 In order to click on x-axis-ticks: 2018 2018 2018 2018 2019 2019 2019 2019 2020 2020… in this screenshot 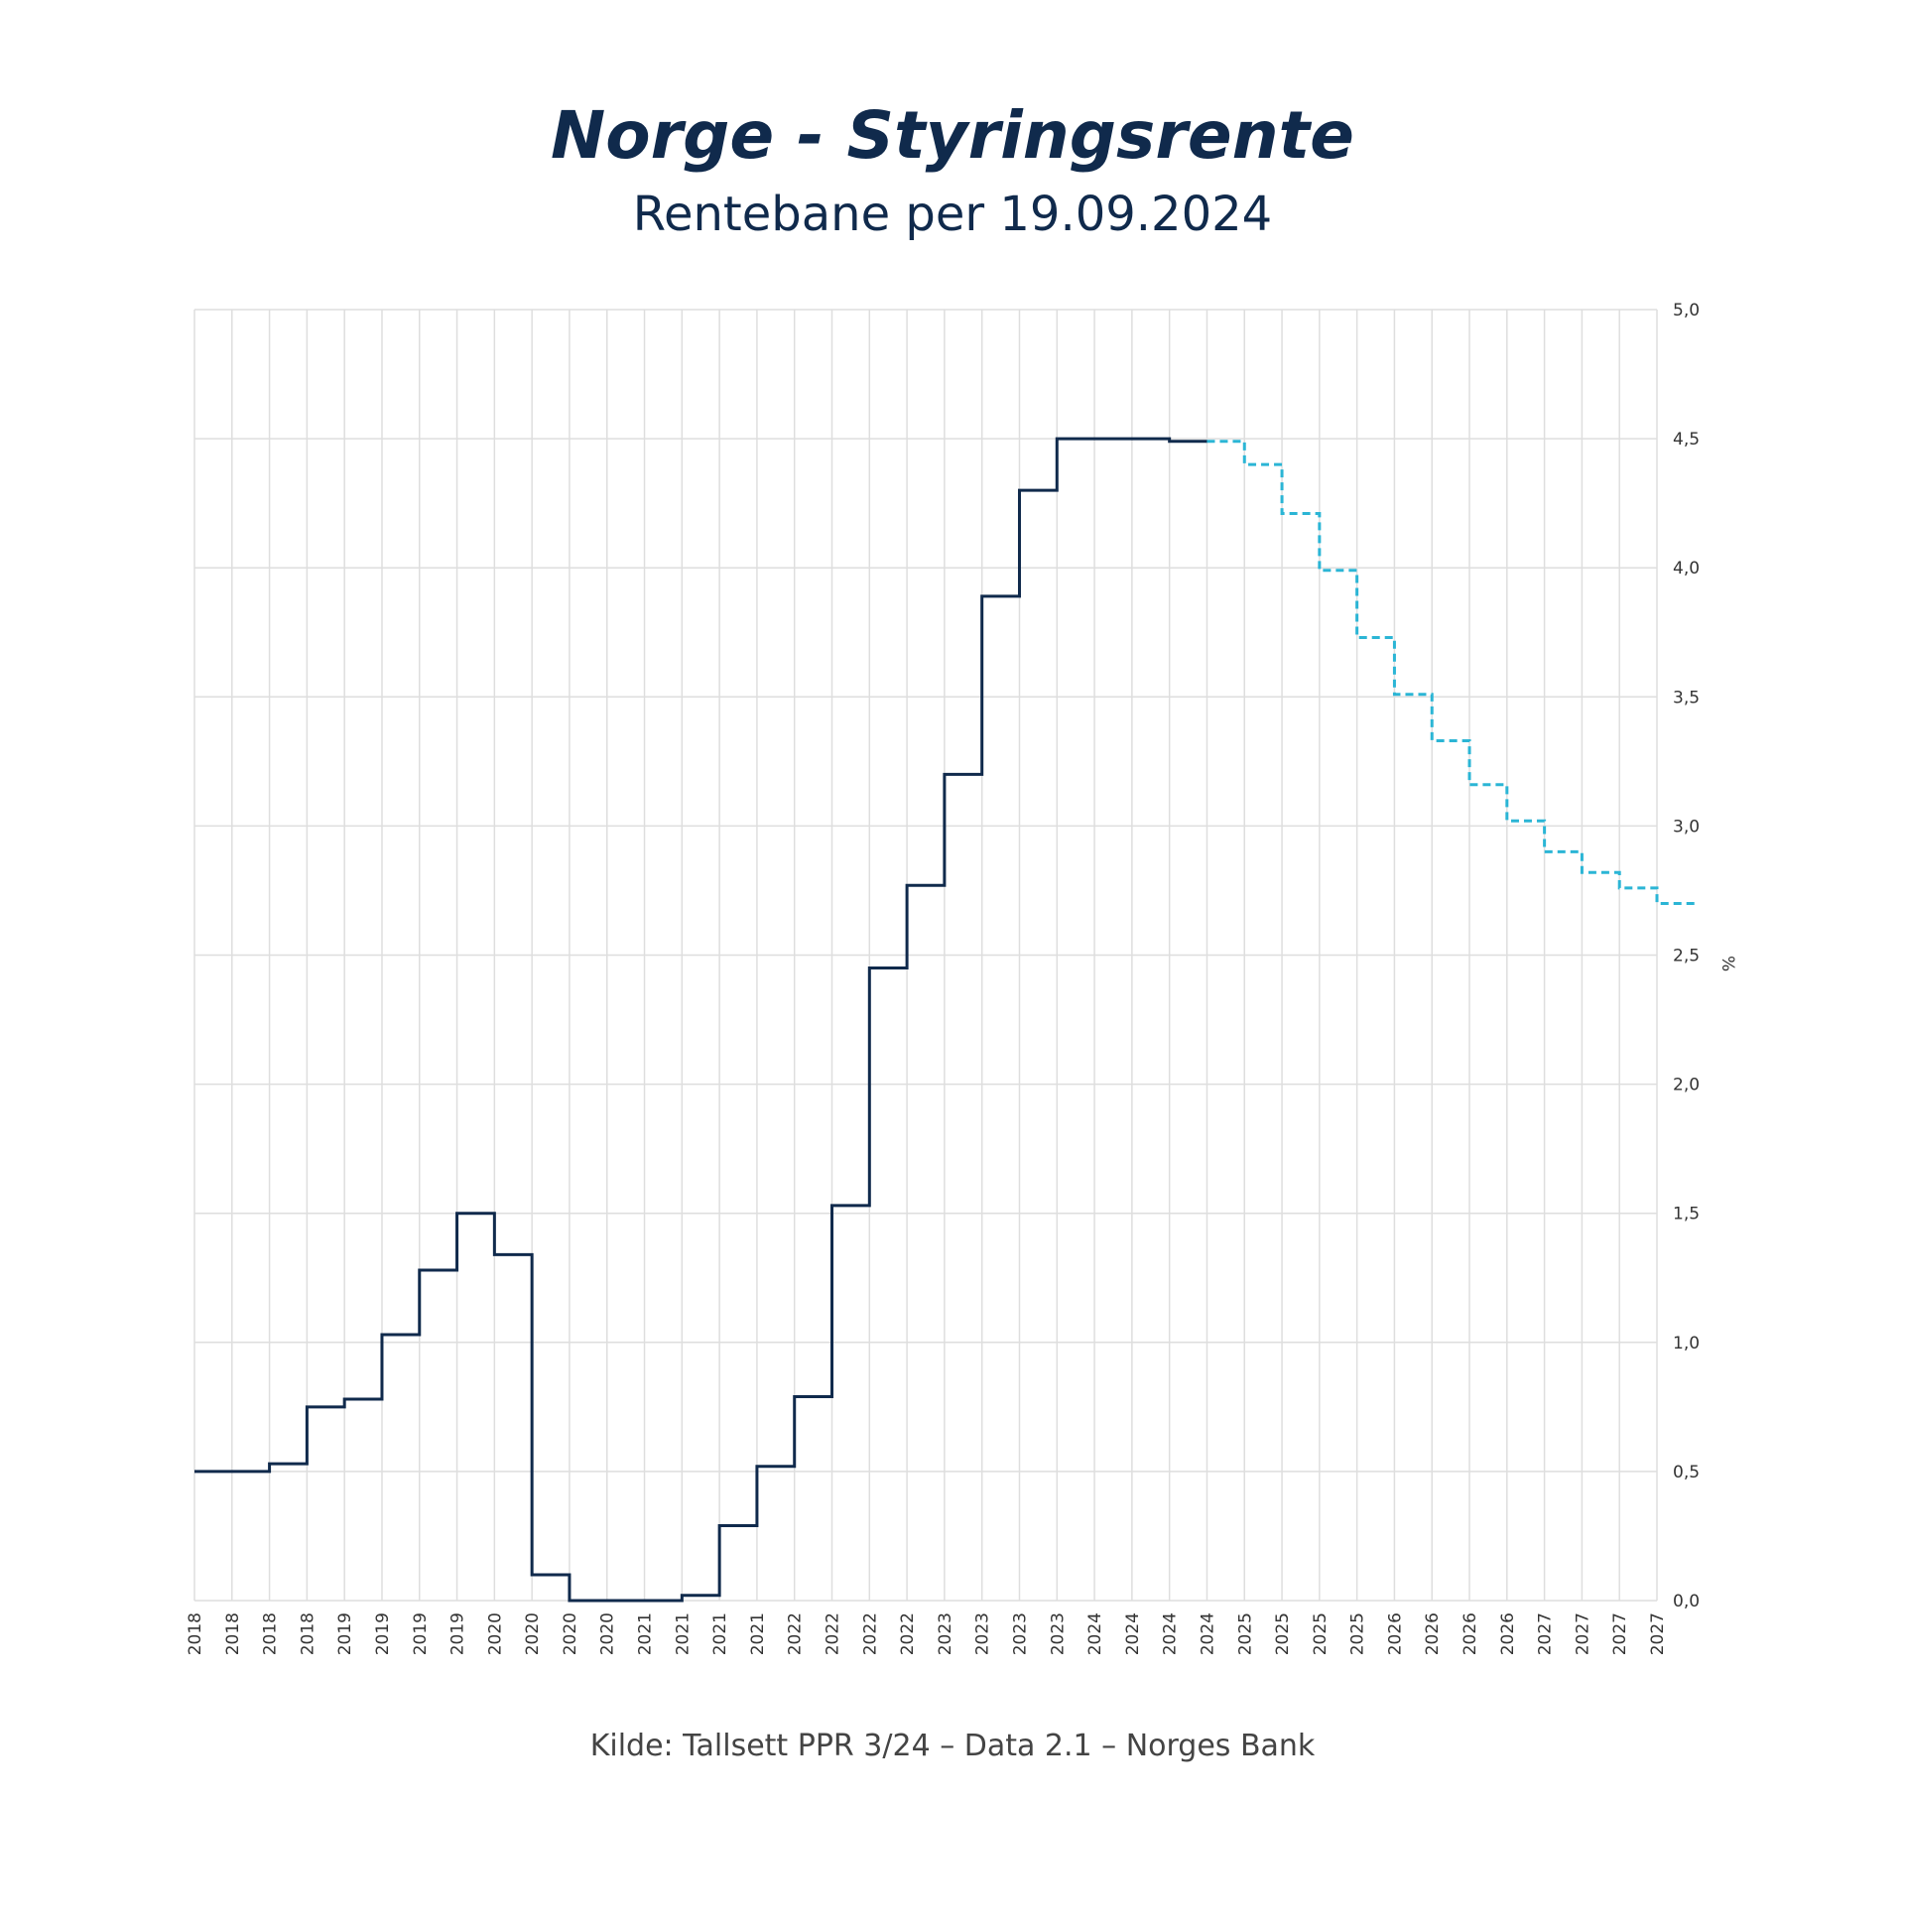, I will do `click(927, 1634)`.